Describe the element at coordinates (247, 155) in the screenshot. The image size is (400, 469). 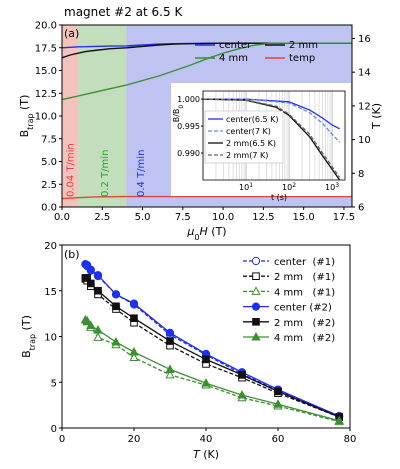
I see `inset-legend-label: 2 mm(7 K)` at that location.